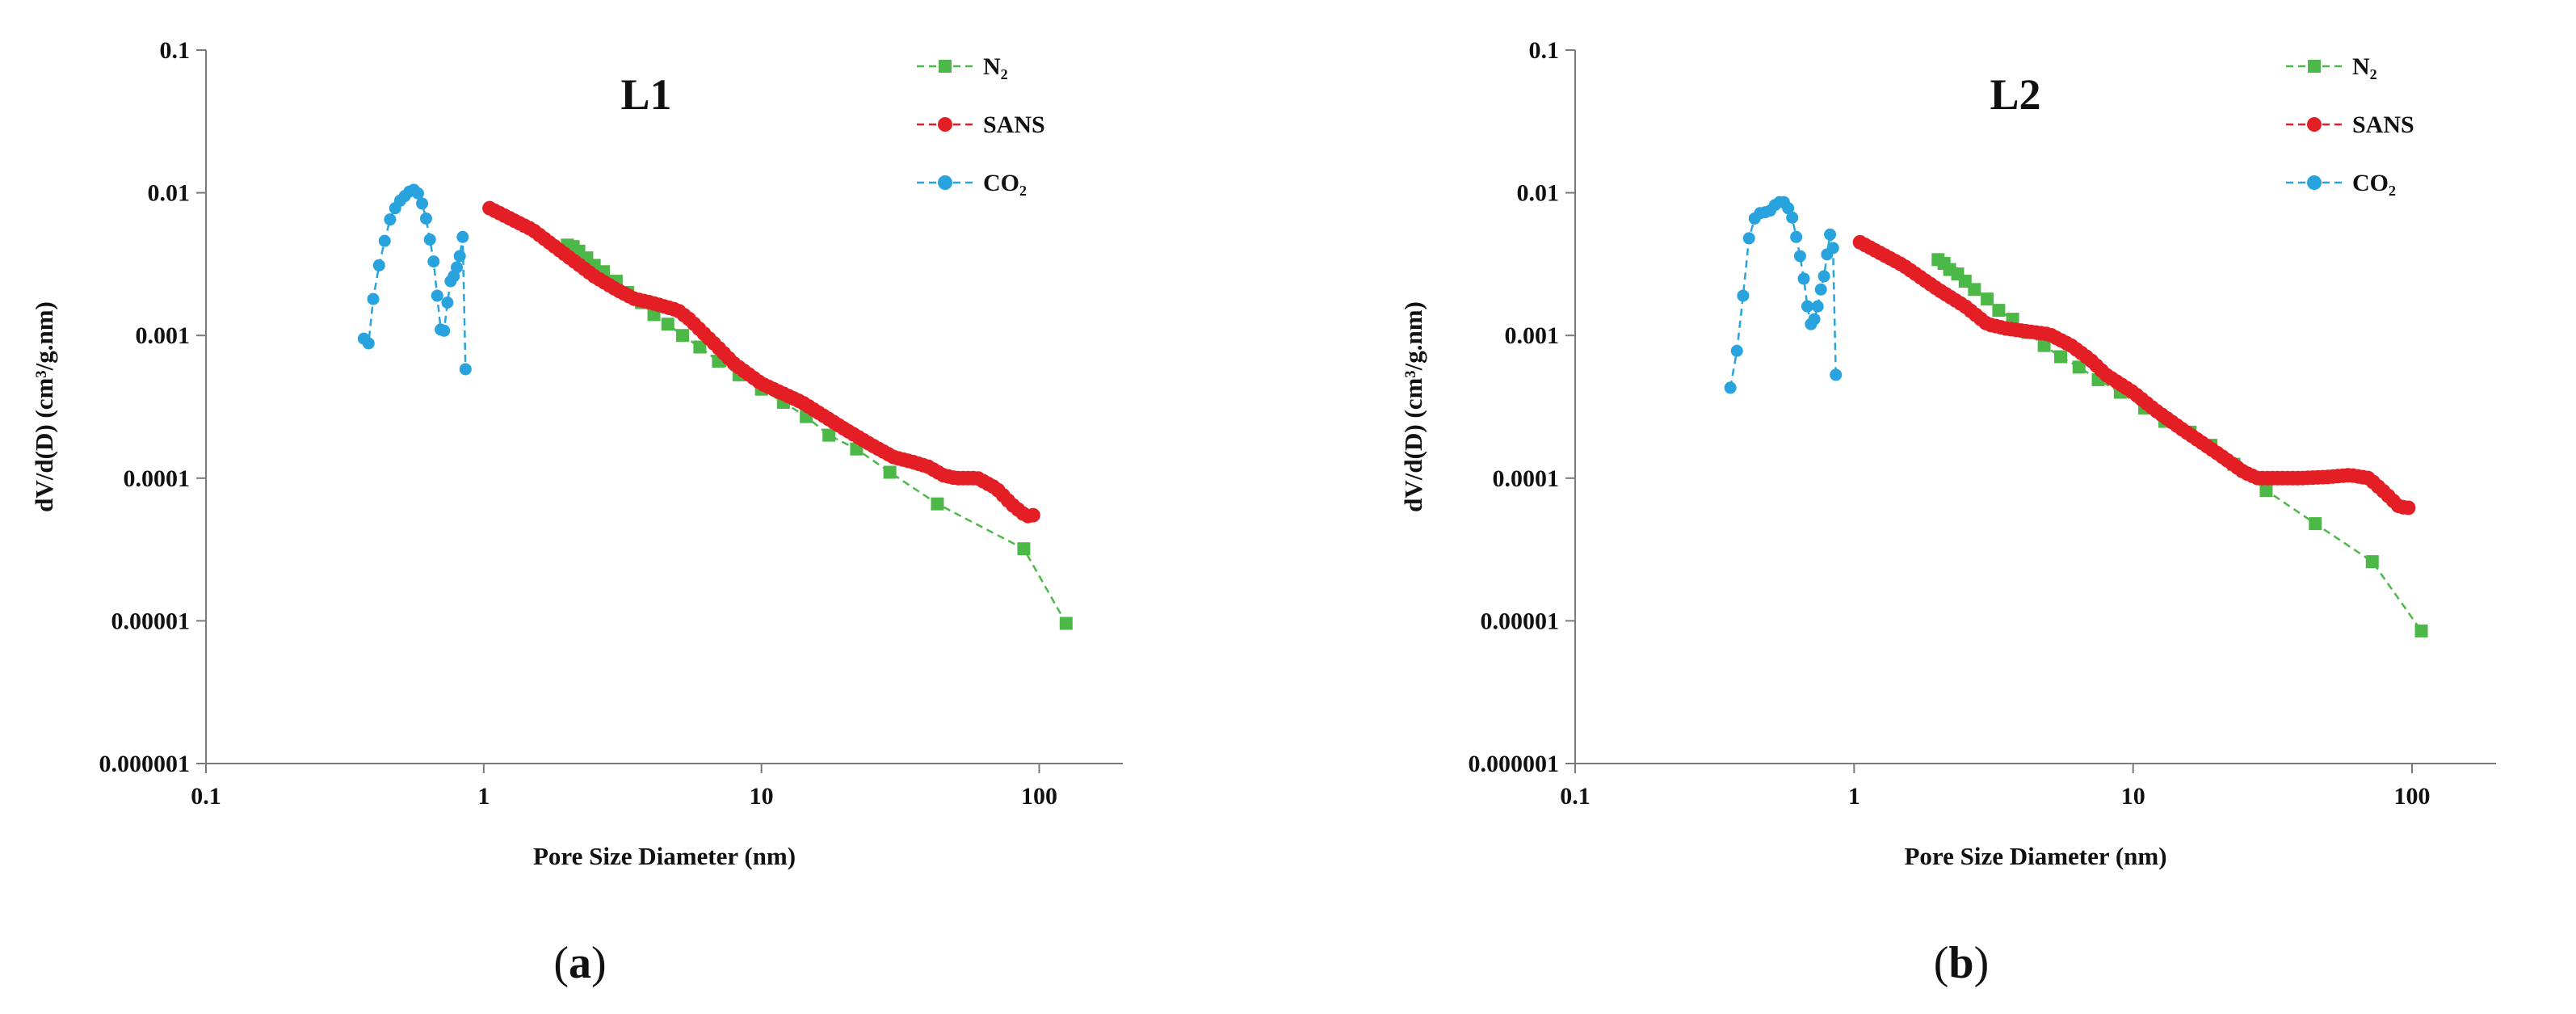 This screenshot has width=2576, height=1014. What do you see at coordinates (664, 856) in the screenshot?
I see `x-axis-label: Pore Size Diameter (nm)` at bounding box center [664, 856].